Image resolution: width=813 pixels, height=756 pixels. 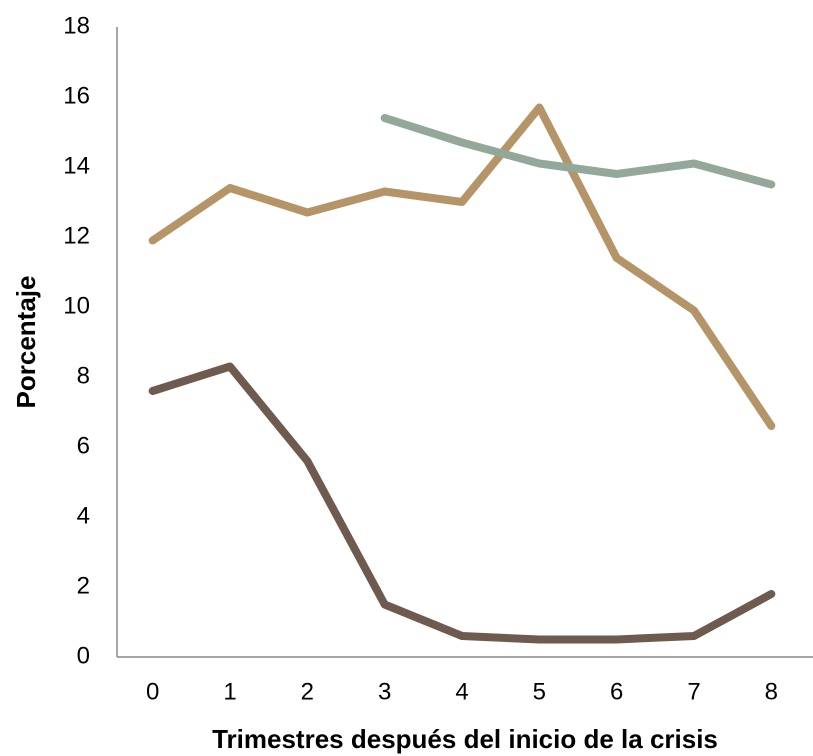 What do you see at coordinates (578, 151) in the screenshot?
I see `line-series` at bounding box center [578, 151].